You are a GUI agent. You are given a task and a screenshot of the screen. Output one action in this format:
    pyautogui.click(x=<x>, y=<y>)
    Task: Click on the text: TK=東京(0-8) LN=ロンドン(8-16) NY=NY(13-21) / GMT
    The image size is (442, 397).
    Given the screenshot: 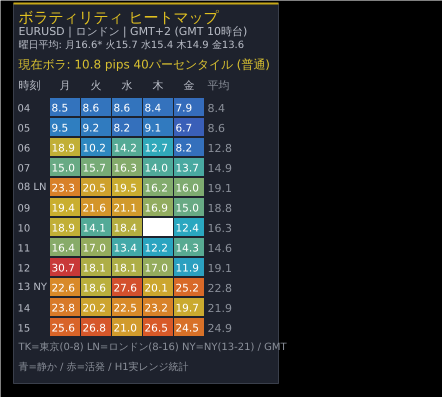 What is the action you would take?
    pyautogui.click(x=153, y=347)
    